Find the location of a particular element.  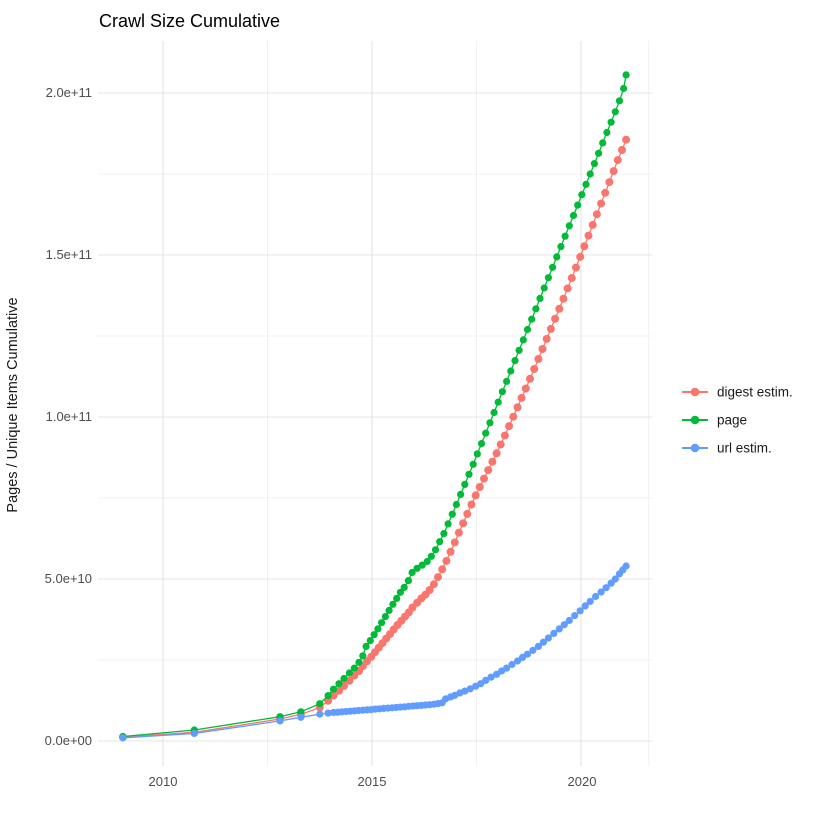

series-url-estim- is located at coordinates (374, 652).